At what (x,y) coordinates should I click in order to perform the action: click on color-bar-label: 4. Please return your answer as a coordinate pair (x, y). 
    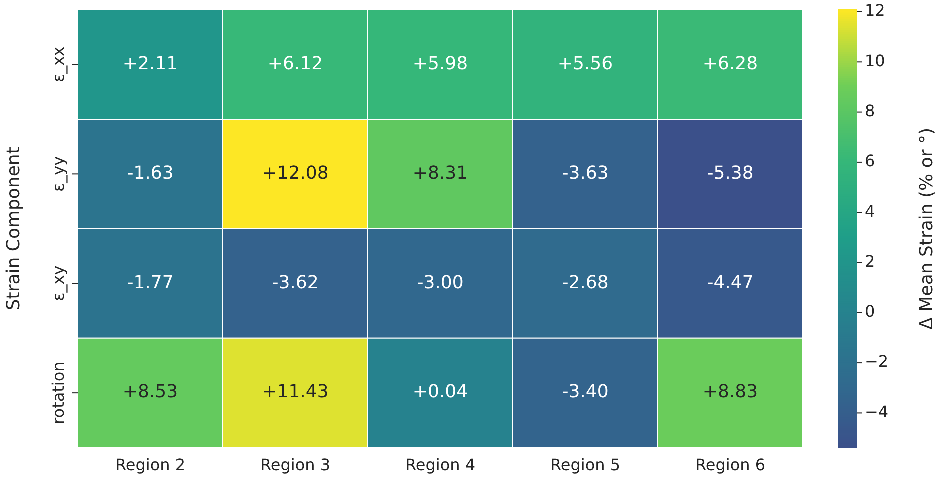
    Looking at the image, I should click on (870, 211).